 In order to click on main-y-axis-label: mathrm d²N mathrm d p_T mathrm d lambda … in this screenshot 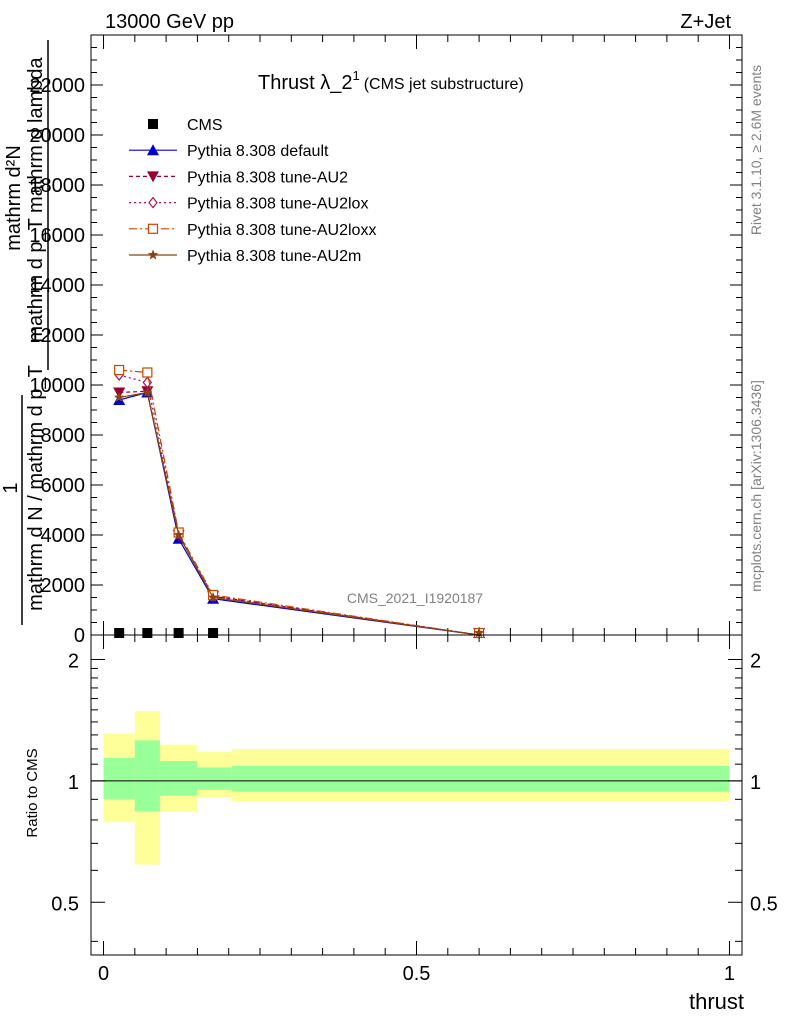, I will do `click(24, 332)`.